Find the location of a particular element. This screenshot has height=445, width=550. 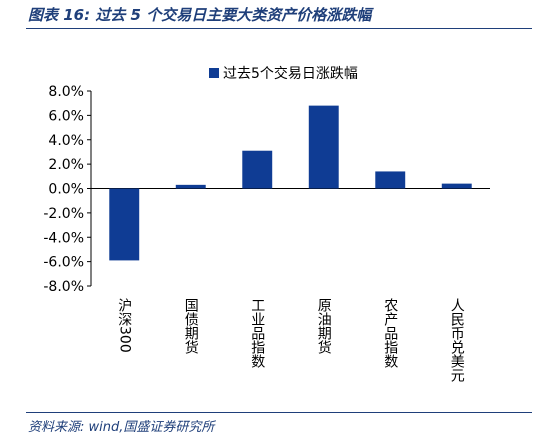

legend: 过去5个交易日涨跌幅 is located at coordinates (283, 73).